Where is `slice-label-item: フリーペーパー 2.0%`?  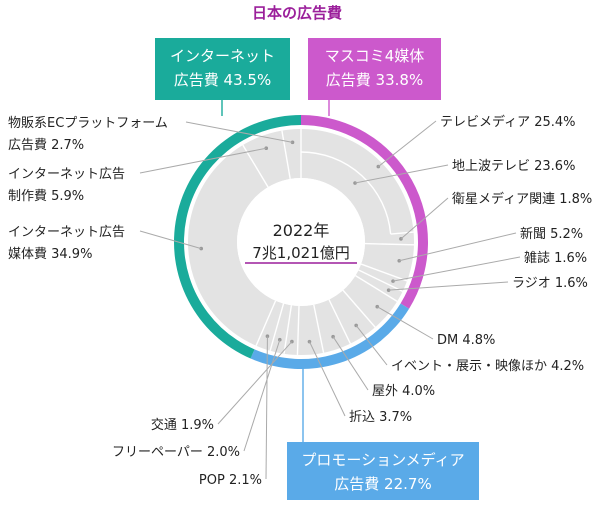
slice-label-item: フリーペーパー 2.0% is located at coordinates (176, 452).